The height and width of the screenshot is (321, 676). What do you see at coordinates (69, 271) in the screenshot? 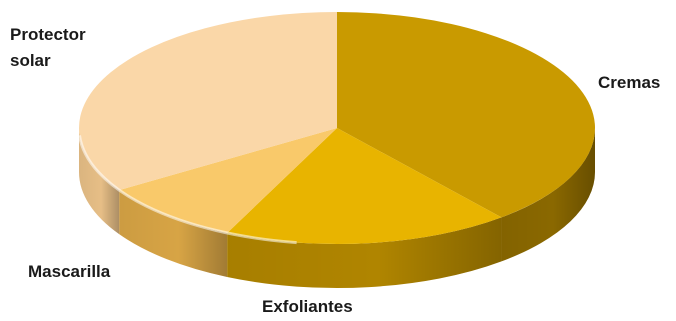
I see `label-mascarilla: Mascarilla` at bounding box center [69, 271].